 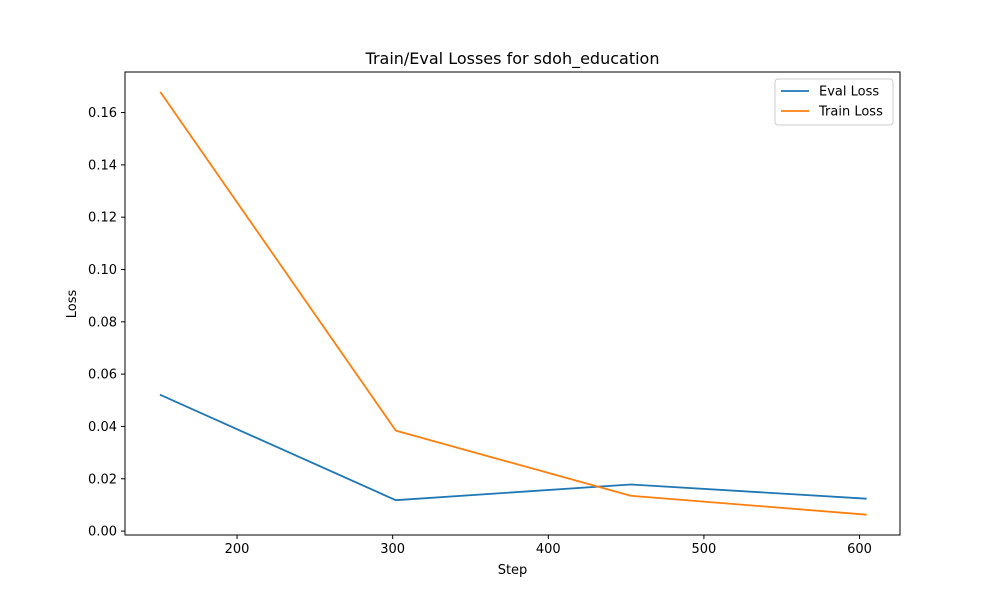 I want to click on x-tick-label: 400, so click(x=548, y=549).